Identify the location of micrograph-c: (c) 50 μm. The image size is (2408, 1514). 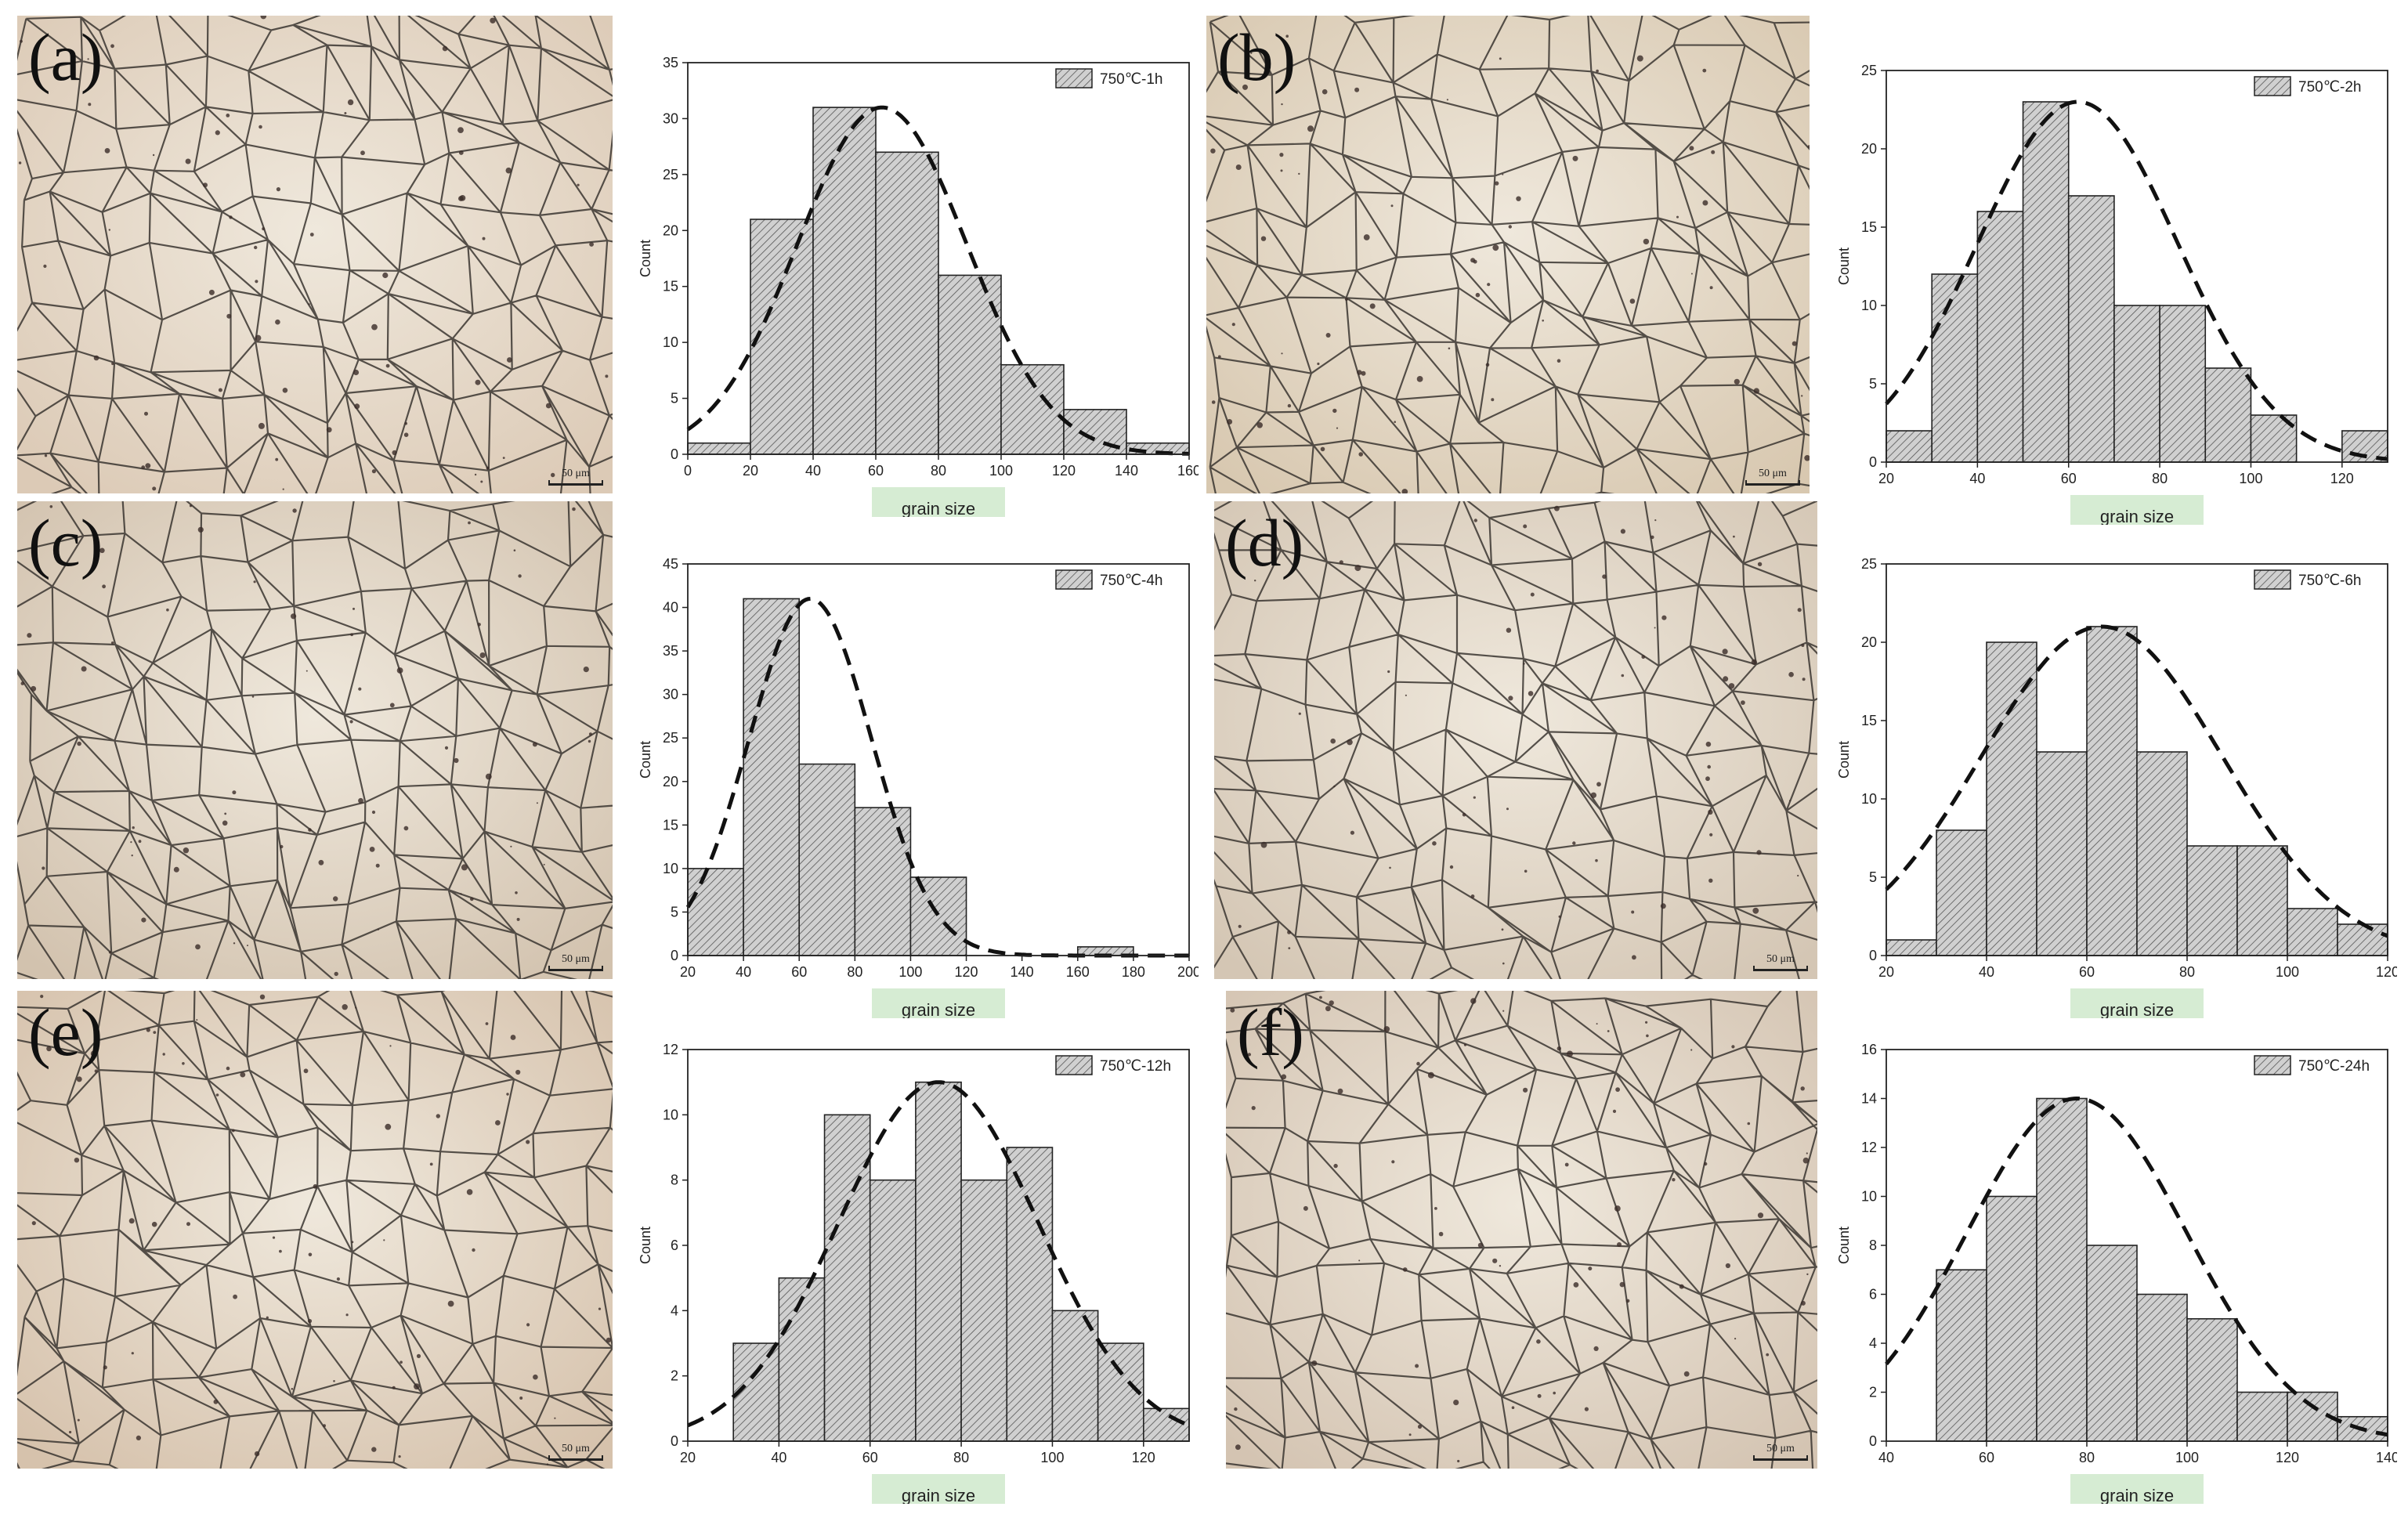
(315, 740).